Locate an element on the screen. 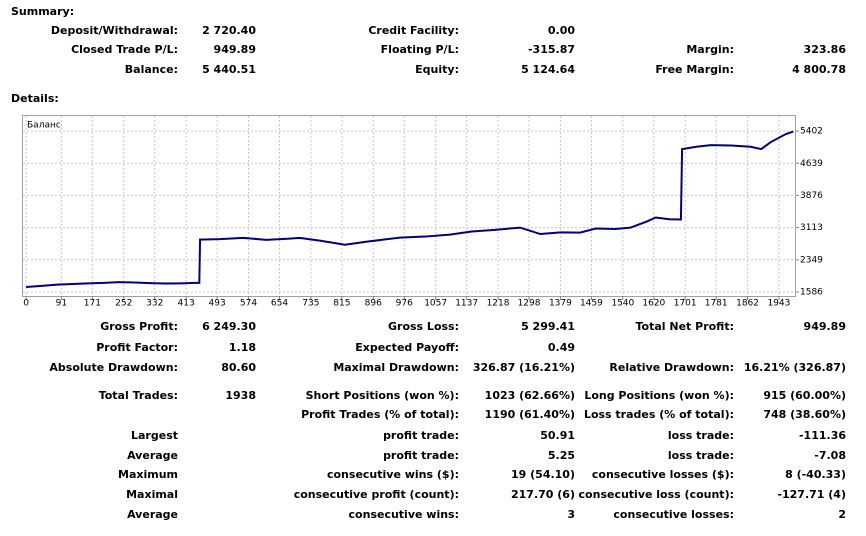  x-tick-label: 413 is located at coordinates (186, 304).